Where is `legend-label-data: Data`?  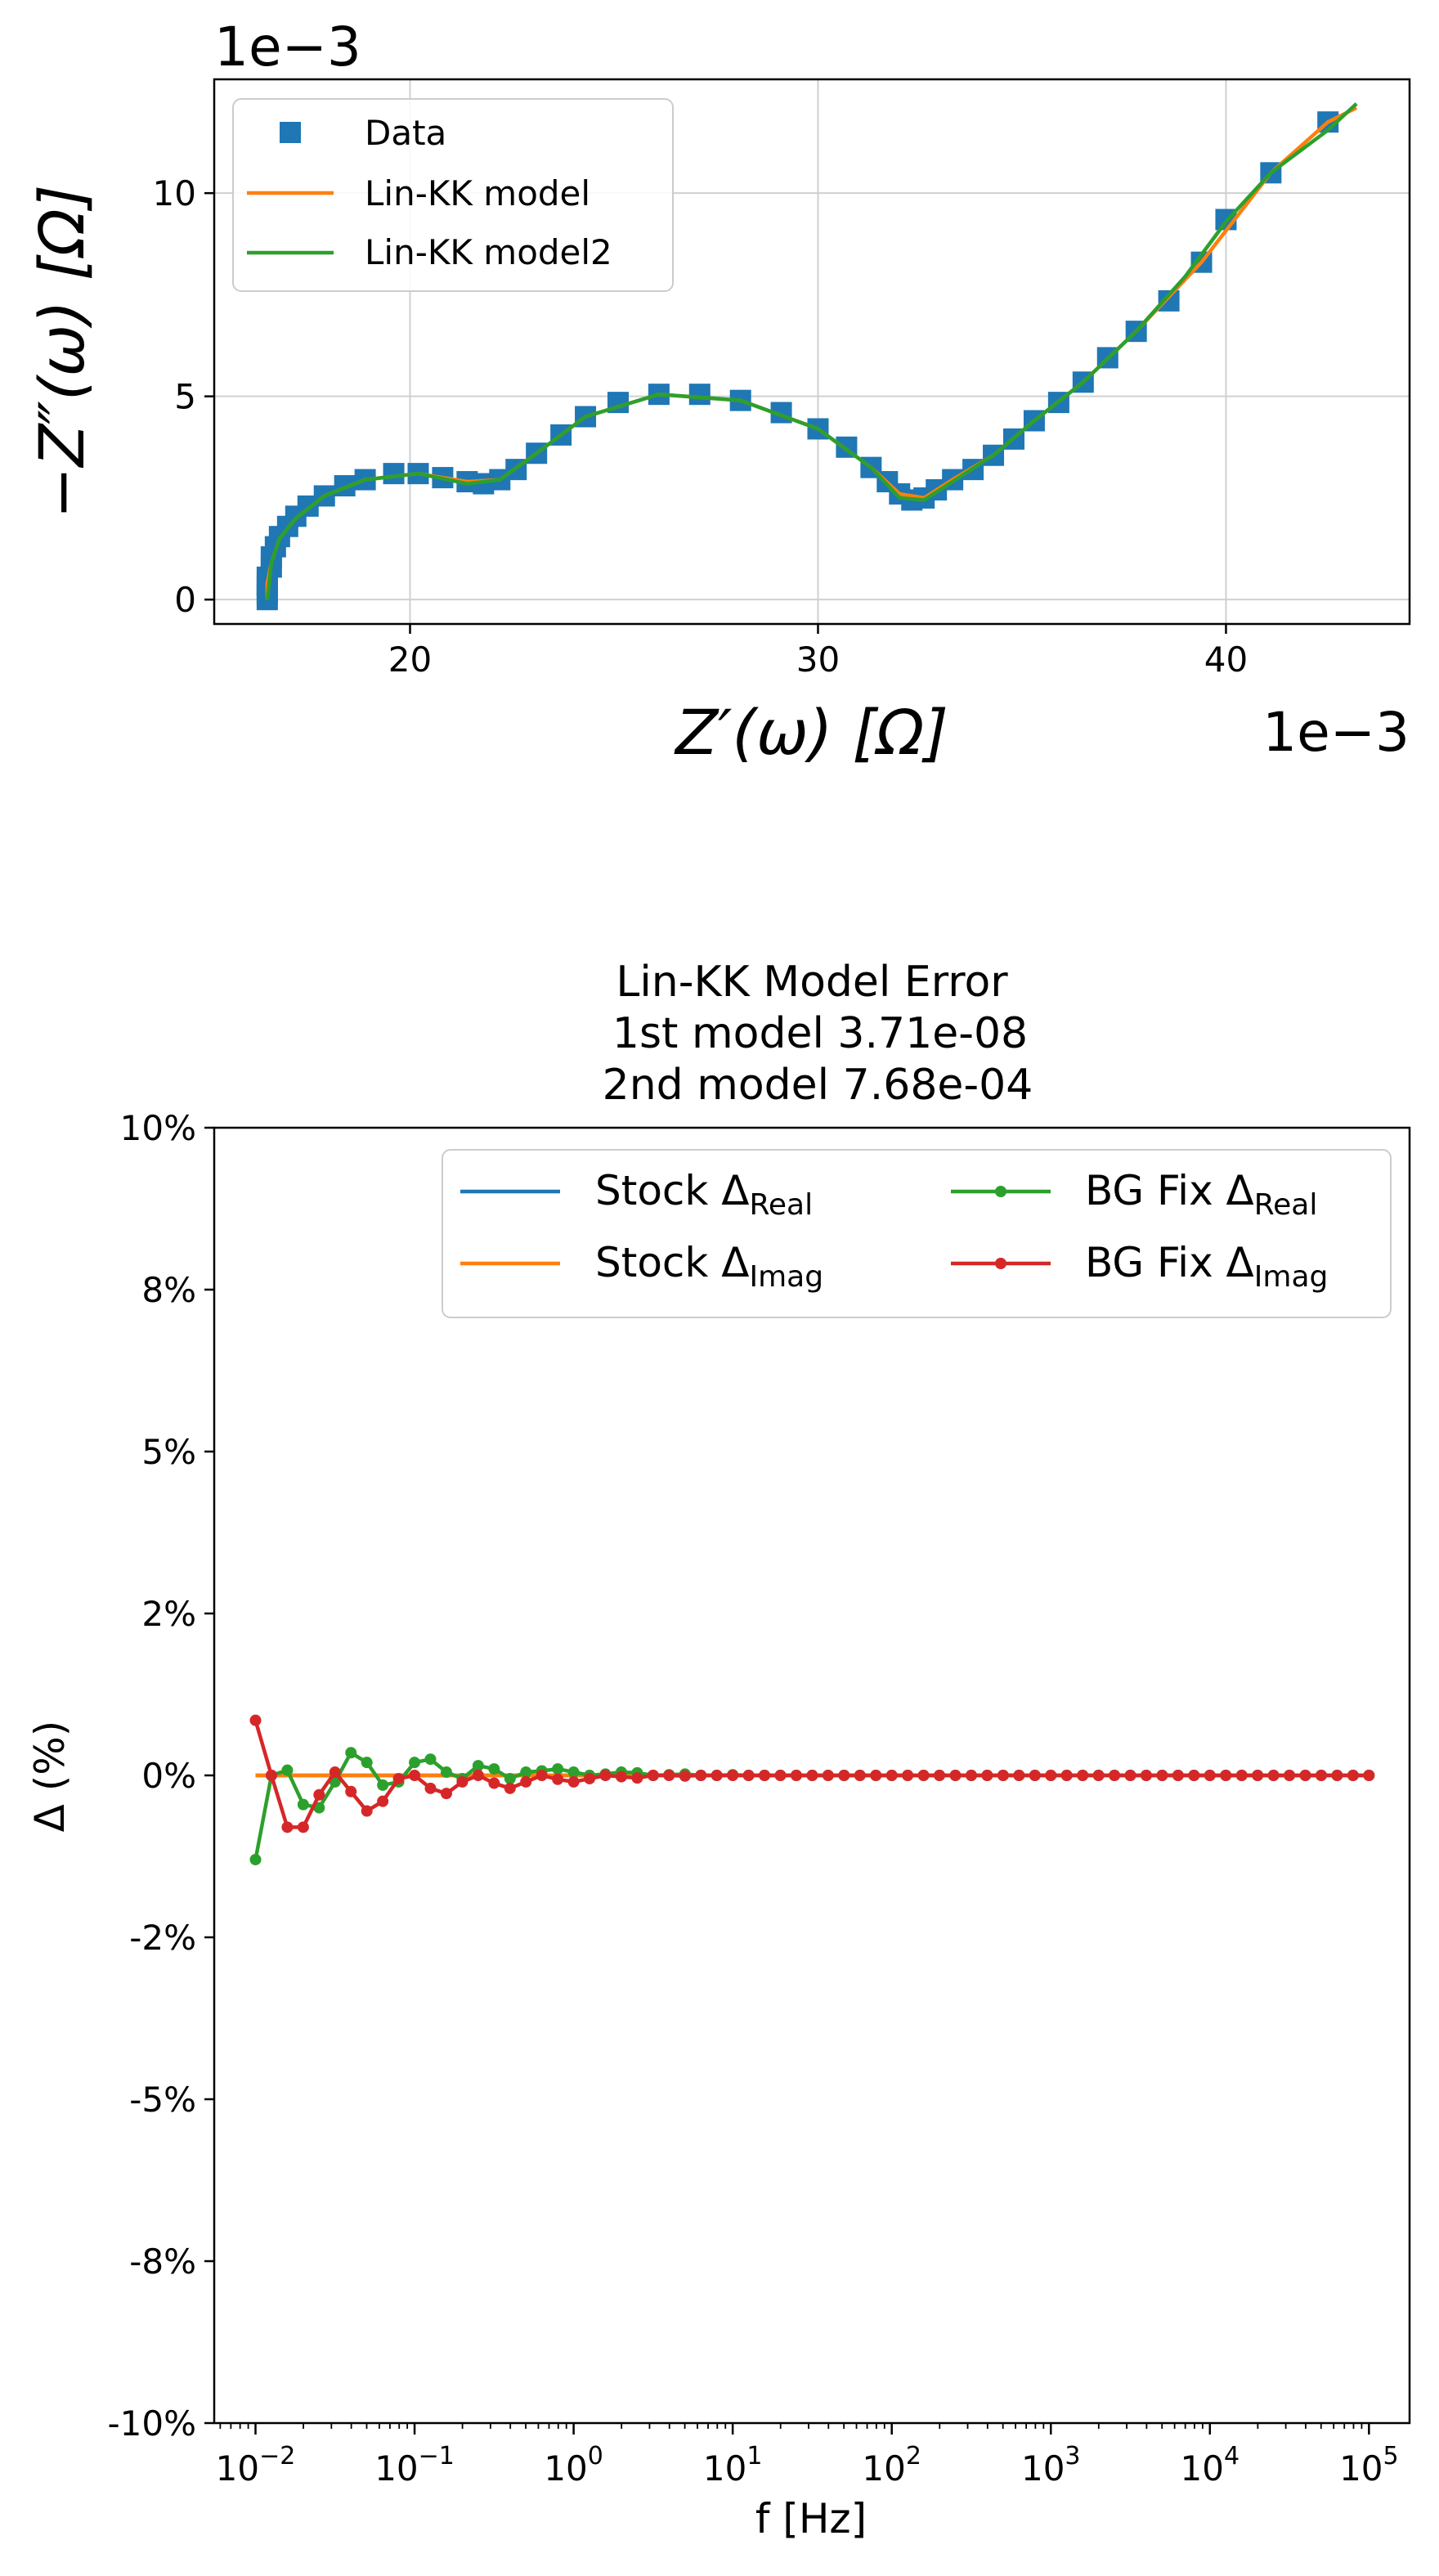 legend-label-data: Data is located at coordinates (405, 133).